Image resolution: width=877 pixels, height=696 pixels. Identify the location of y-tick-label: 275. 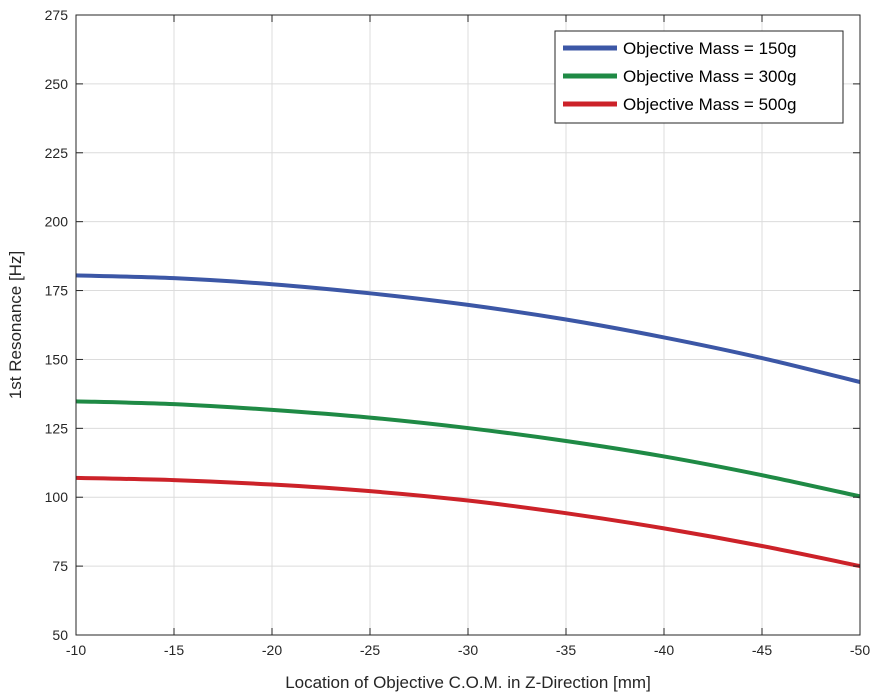
(57, 15).